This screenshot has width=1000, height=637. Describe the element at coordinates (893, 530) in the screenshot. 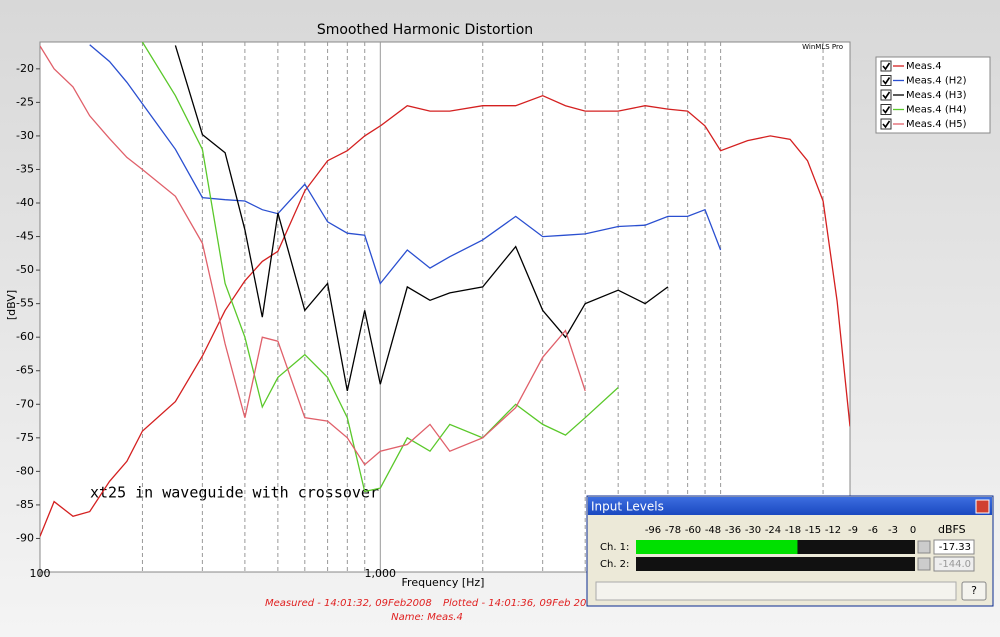

I see `meter-scale-label: -3` at that location.